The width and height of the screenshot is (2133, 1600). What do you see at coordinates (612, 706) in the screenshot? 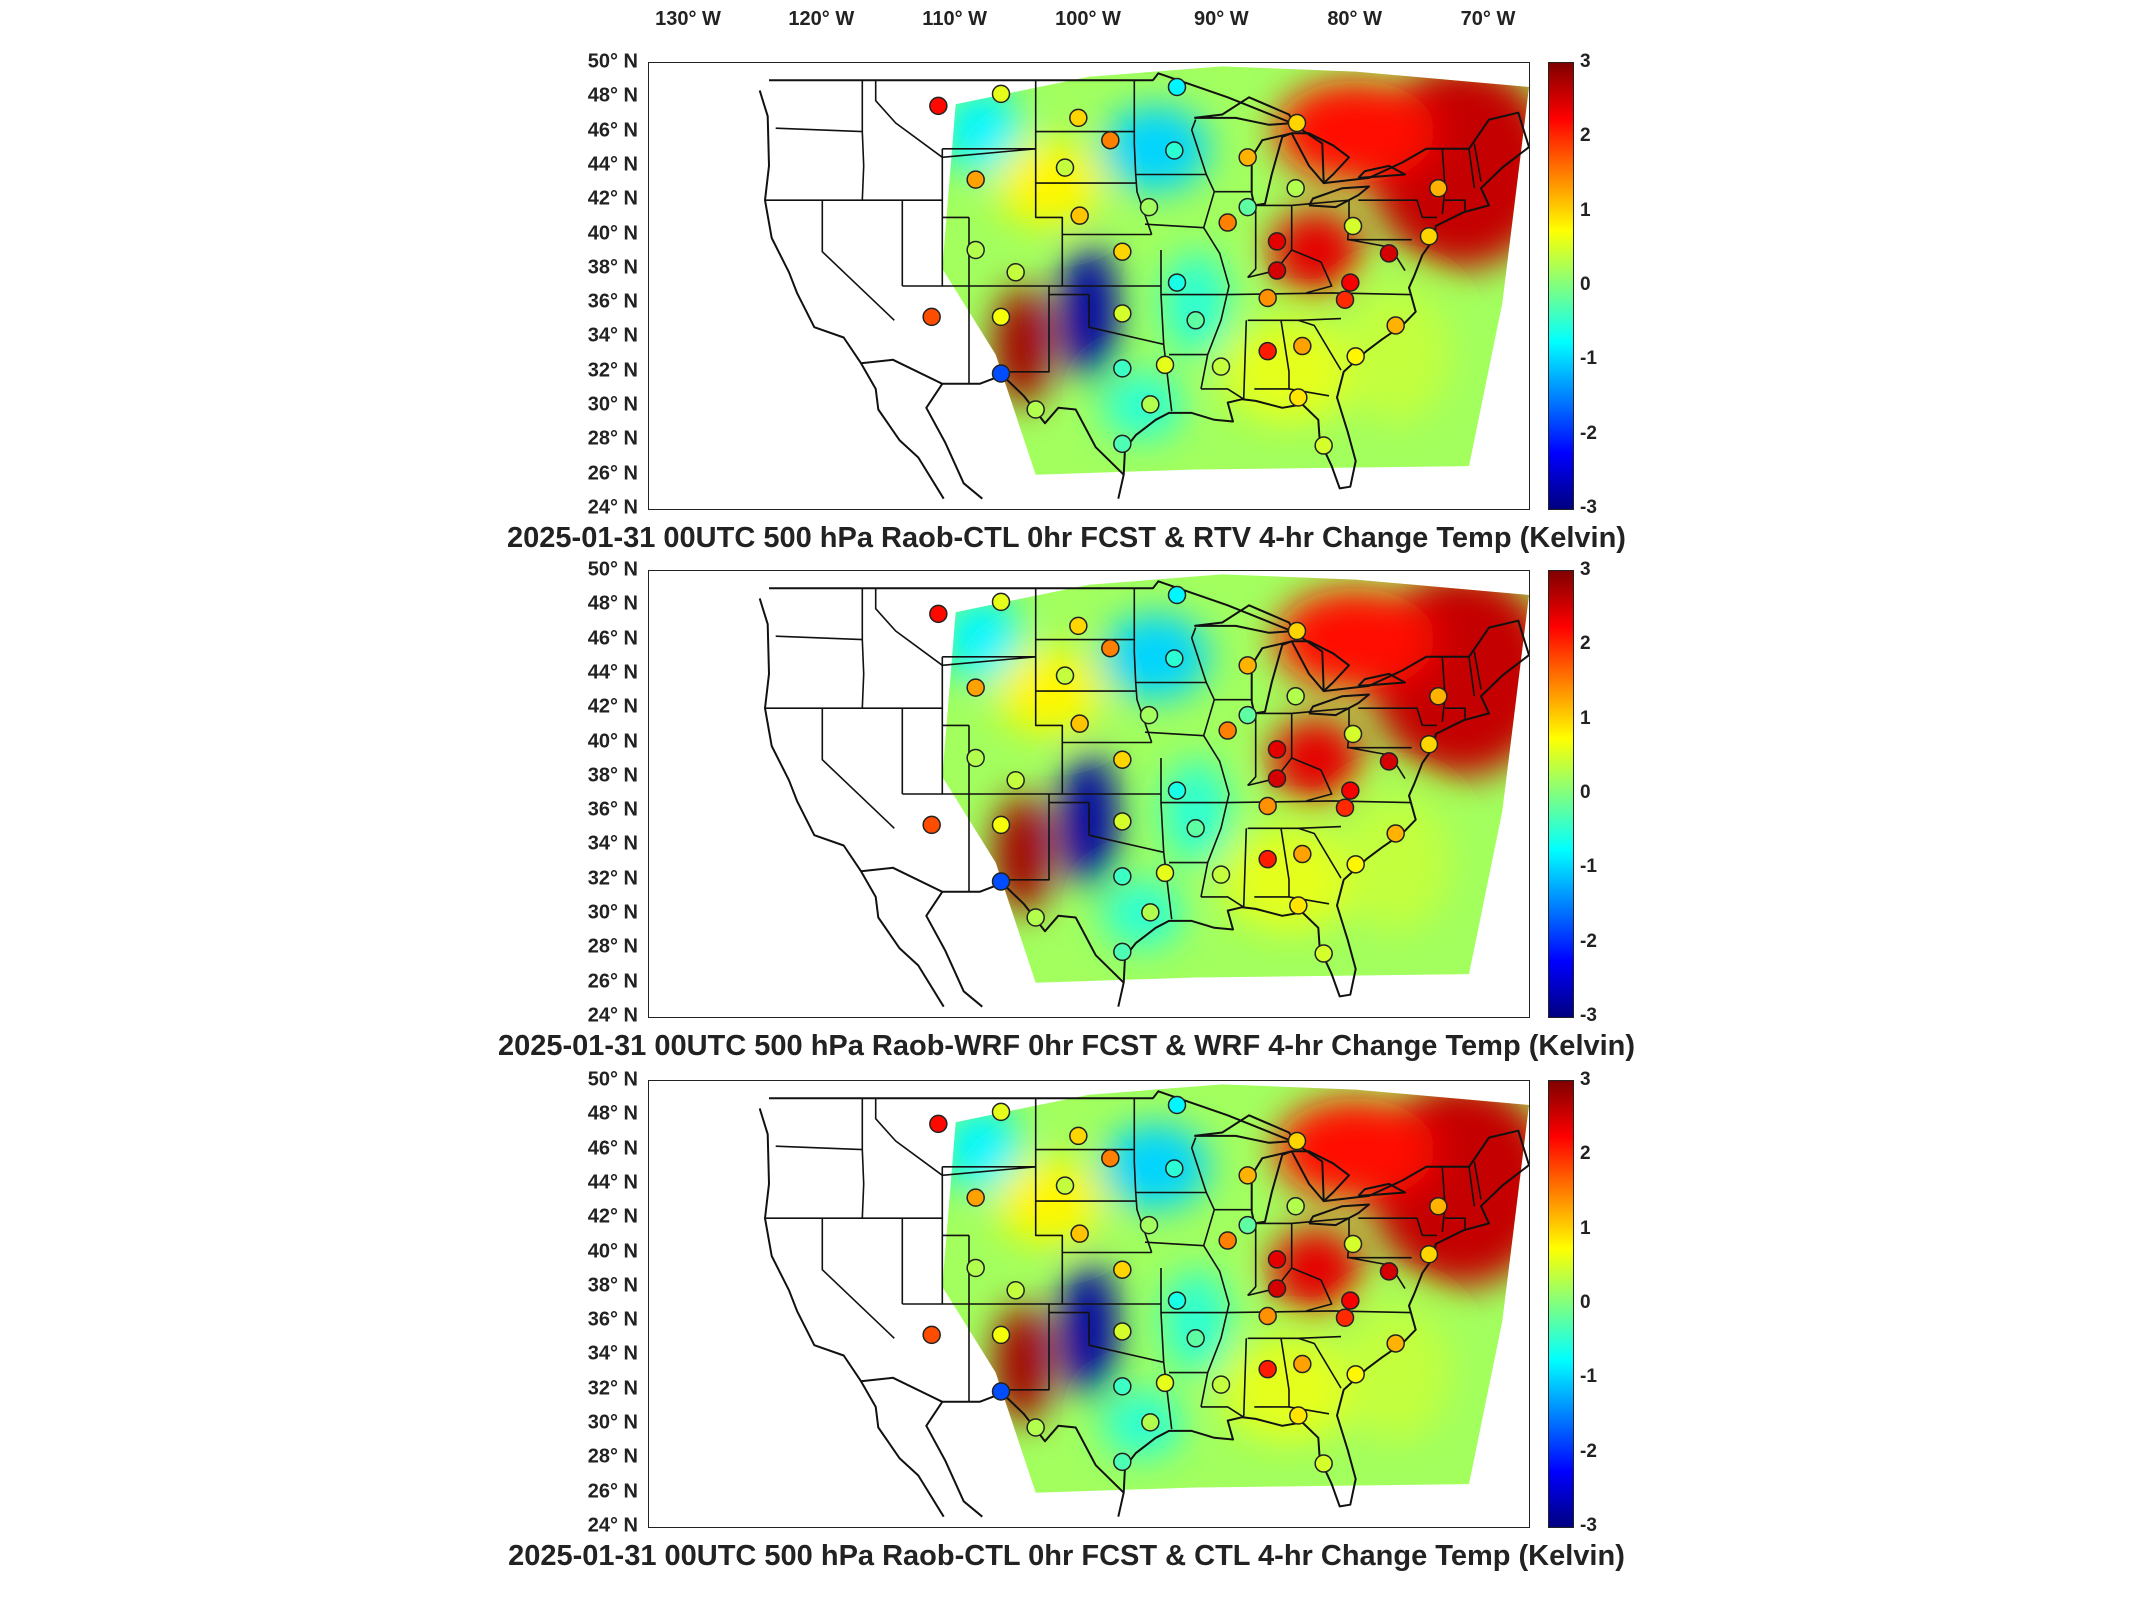
I see `lat-label: 42° N` at bounding box center [612, 706].